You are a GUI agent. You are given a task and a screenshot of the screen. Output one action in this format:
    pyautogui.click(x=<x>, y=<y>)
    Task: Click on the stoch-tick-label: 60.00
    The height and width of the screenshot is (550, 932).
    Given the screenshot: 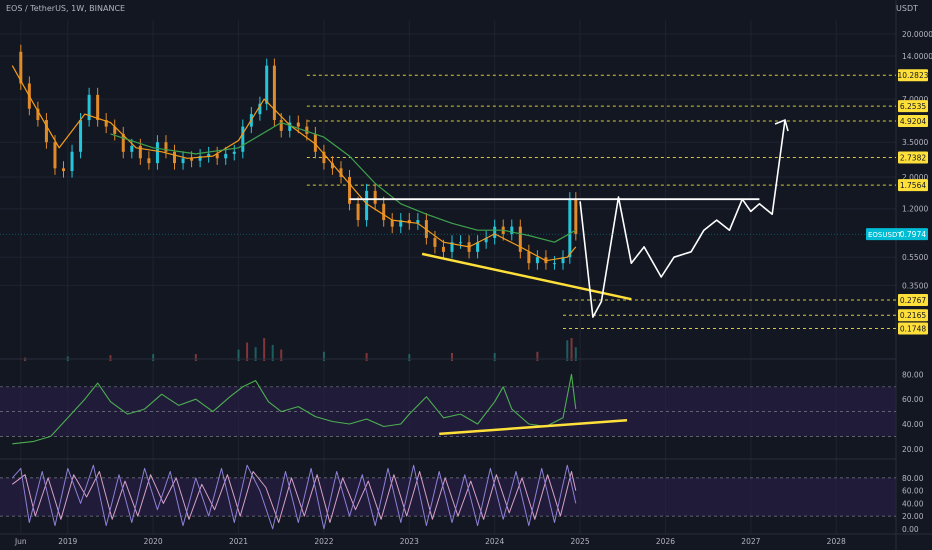 What is the action you would take?
    pyautogui.click(x=913, y=491)
    